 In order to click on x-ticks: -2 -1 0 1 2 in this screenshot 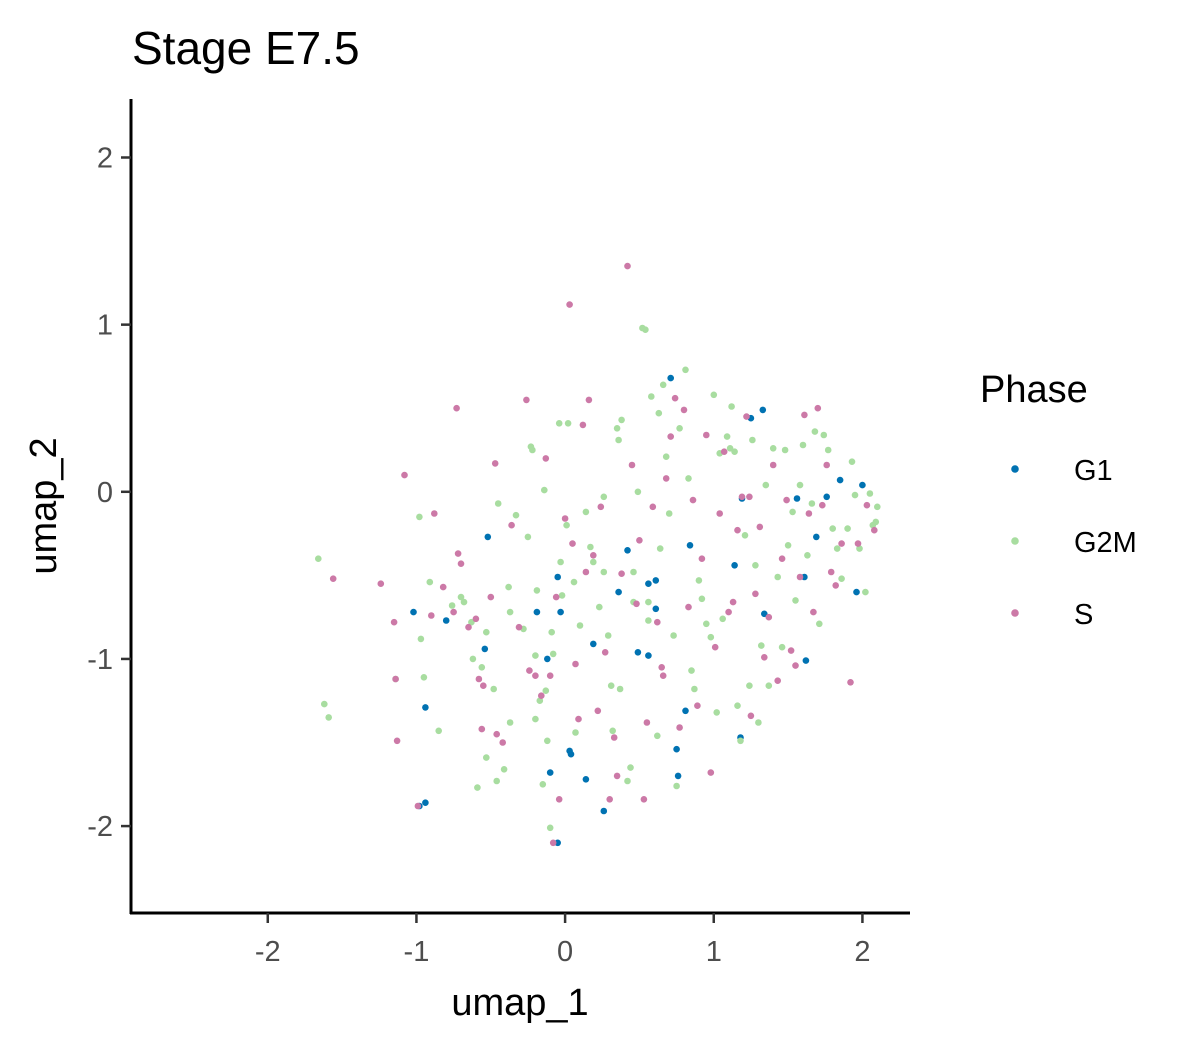, I will do `click(562, 940)`.